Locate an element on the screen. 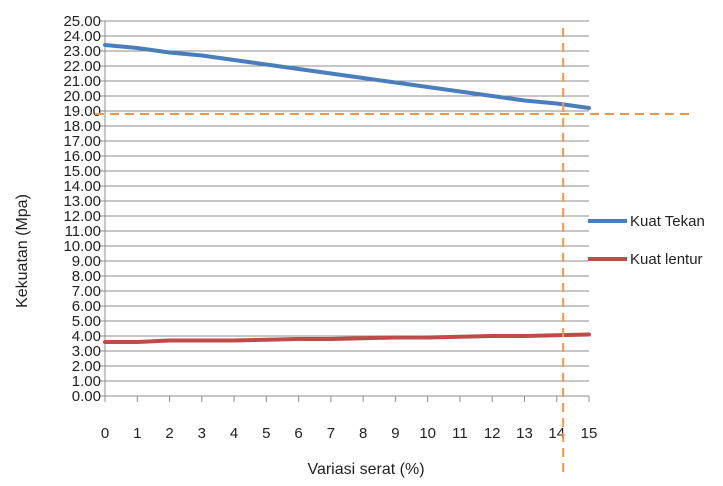 This screenshot has width=723, height=486. y-tick-label: 6.00 is located at coordinates (86, 306).